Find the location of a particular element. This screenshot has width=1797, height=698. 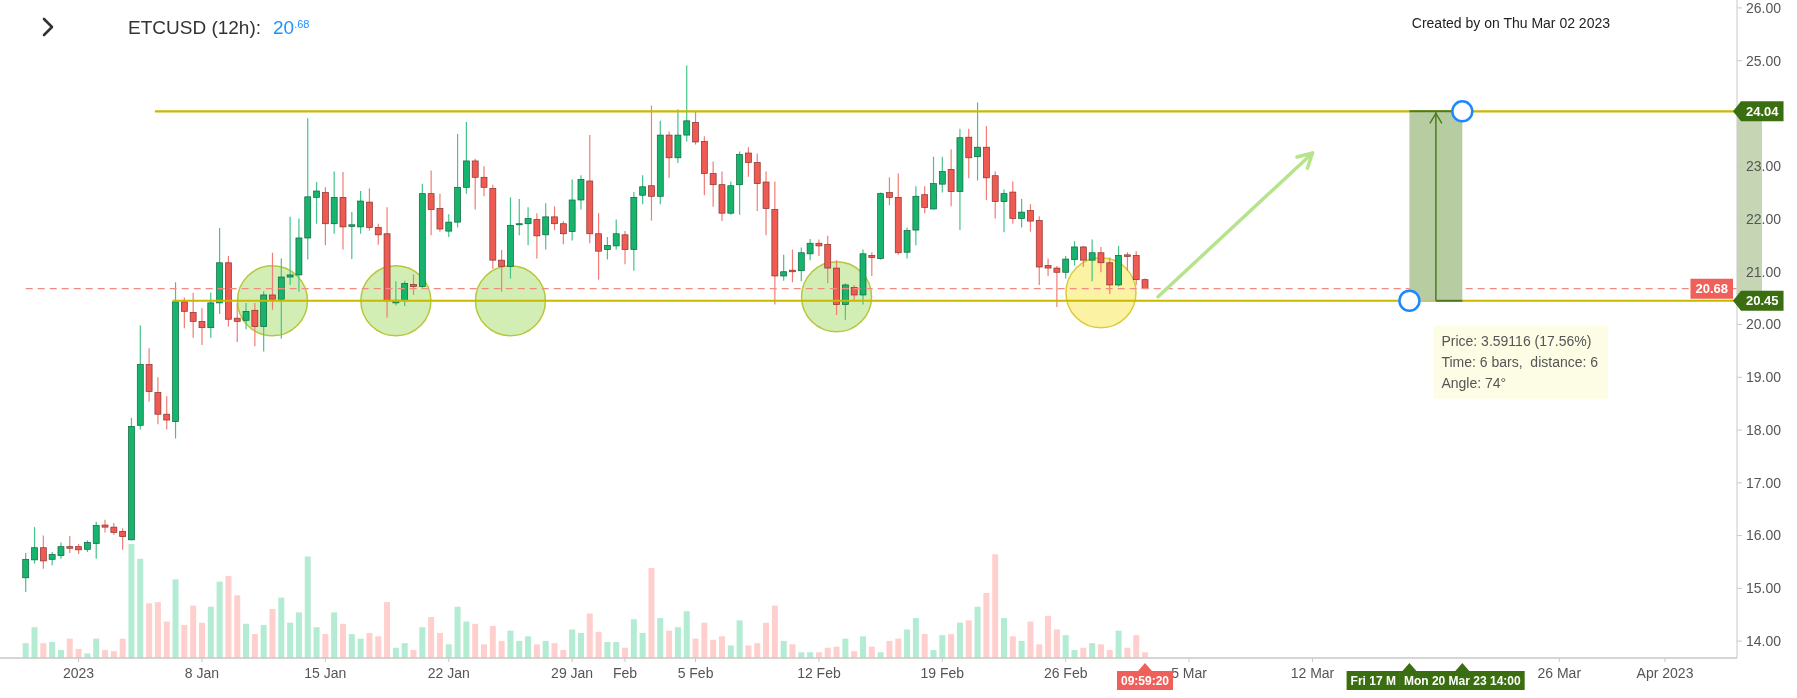

text: ETCUSD (12h): is located at coordinates (195, 27).